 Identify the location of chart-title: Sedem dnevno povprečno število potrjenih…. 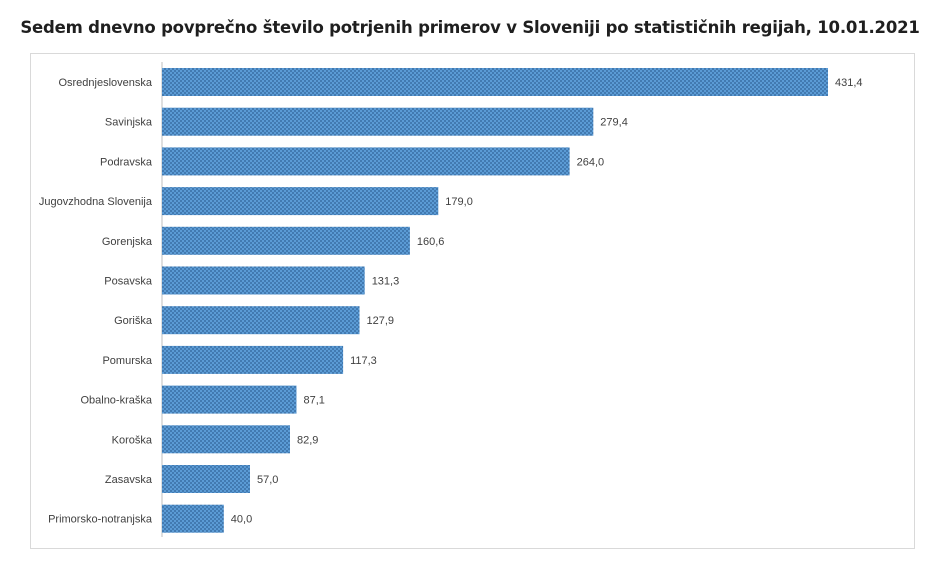
(470, 27).